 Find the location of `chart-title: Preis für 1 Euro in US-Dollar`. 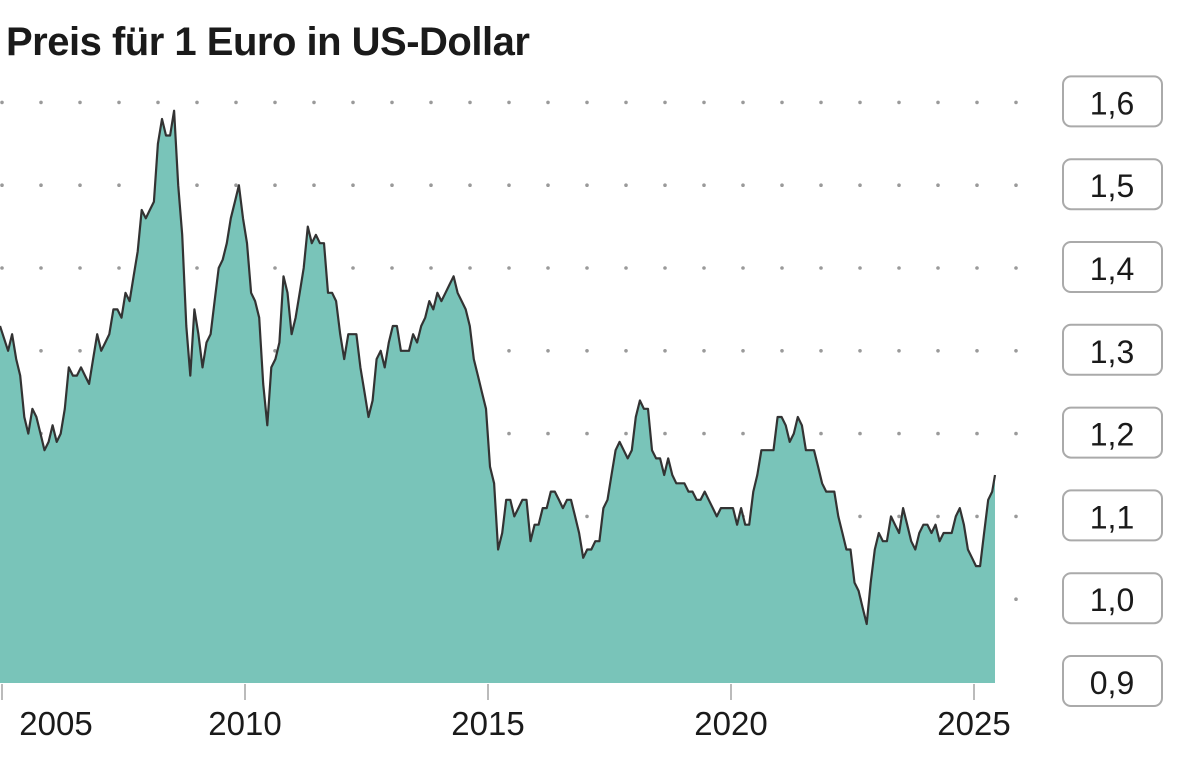

chart-title: Preis für 1 Euro in US-Dollar is located at coordinates (268, 42).